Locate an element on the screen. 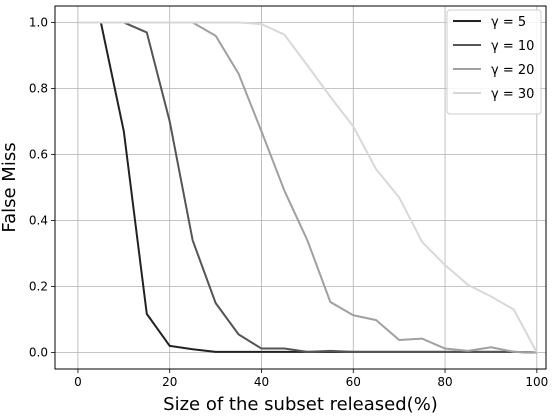  x-tick-label: 20 is located at coordinates (169, 382).